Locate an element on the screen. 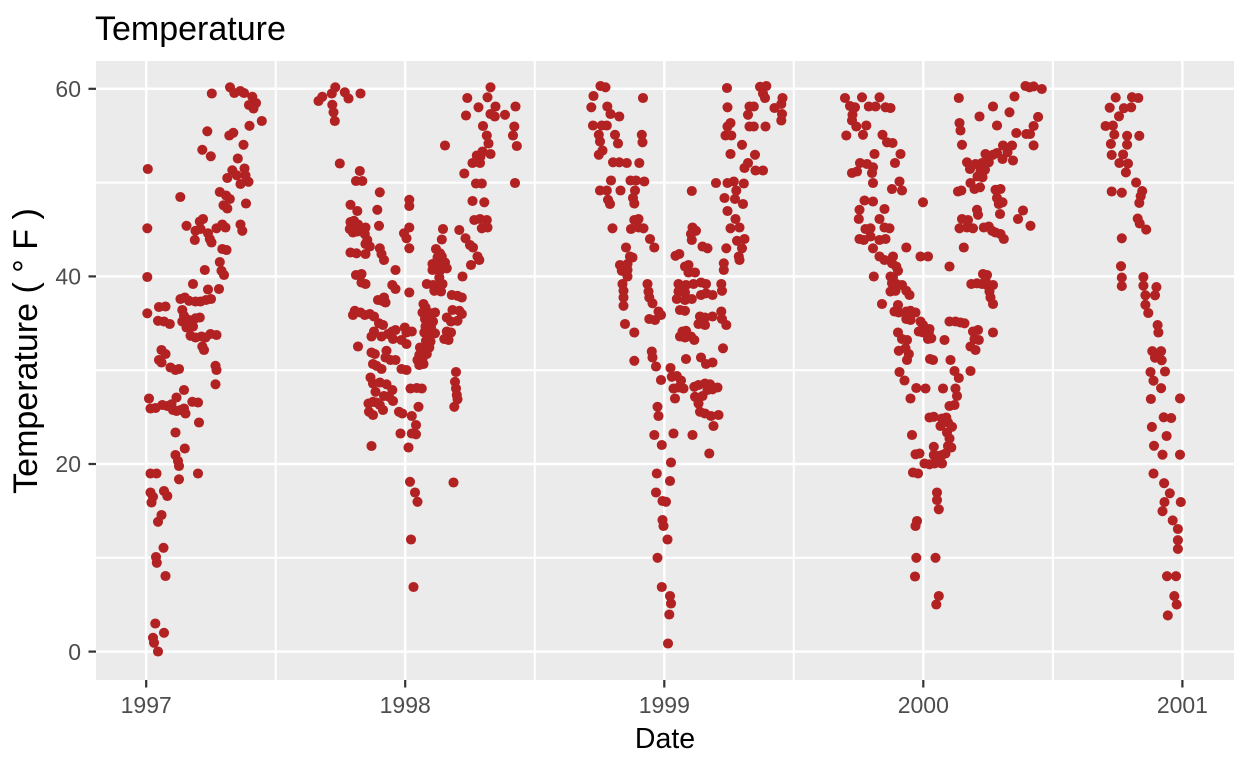 This screenshot has width=1248, height=768. svg-text: 20 is located at coordinates (68, 464).